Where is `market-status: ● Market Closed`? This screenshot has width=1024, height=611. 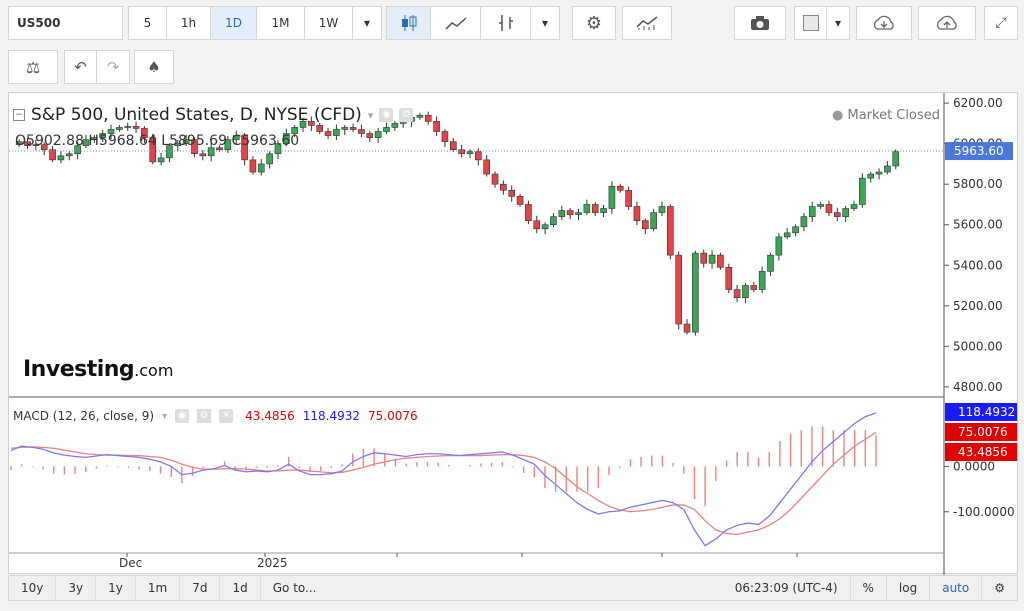
market-status: ● Market Closed is located at coordinates (886, 115).